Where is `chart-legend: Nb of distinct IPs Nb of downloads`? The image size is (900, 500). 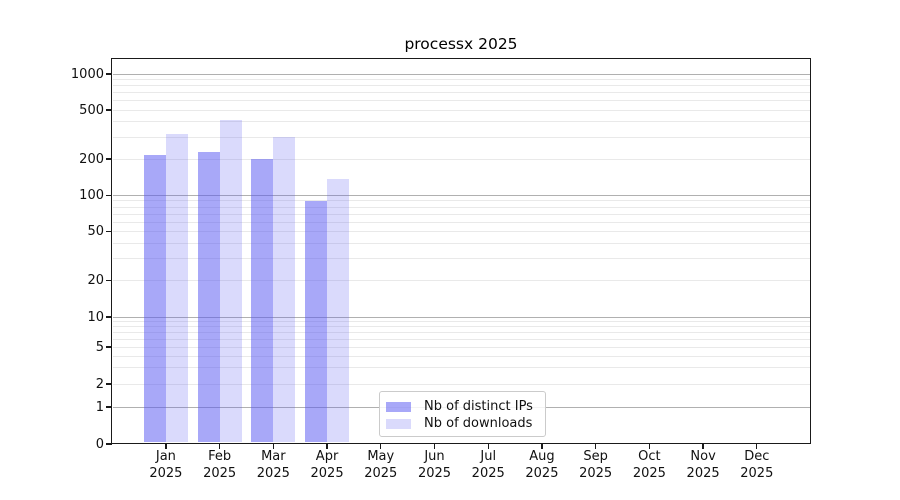 chart-legend: Nb of distinct IPs Nb of downloads is located at coordinates (462, 414).